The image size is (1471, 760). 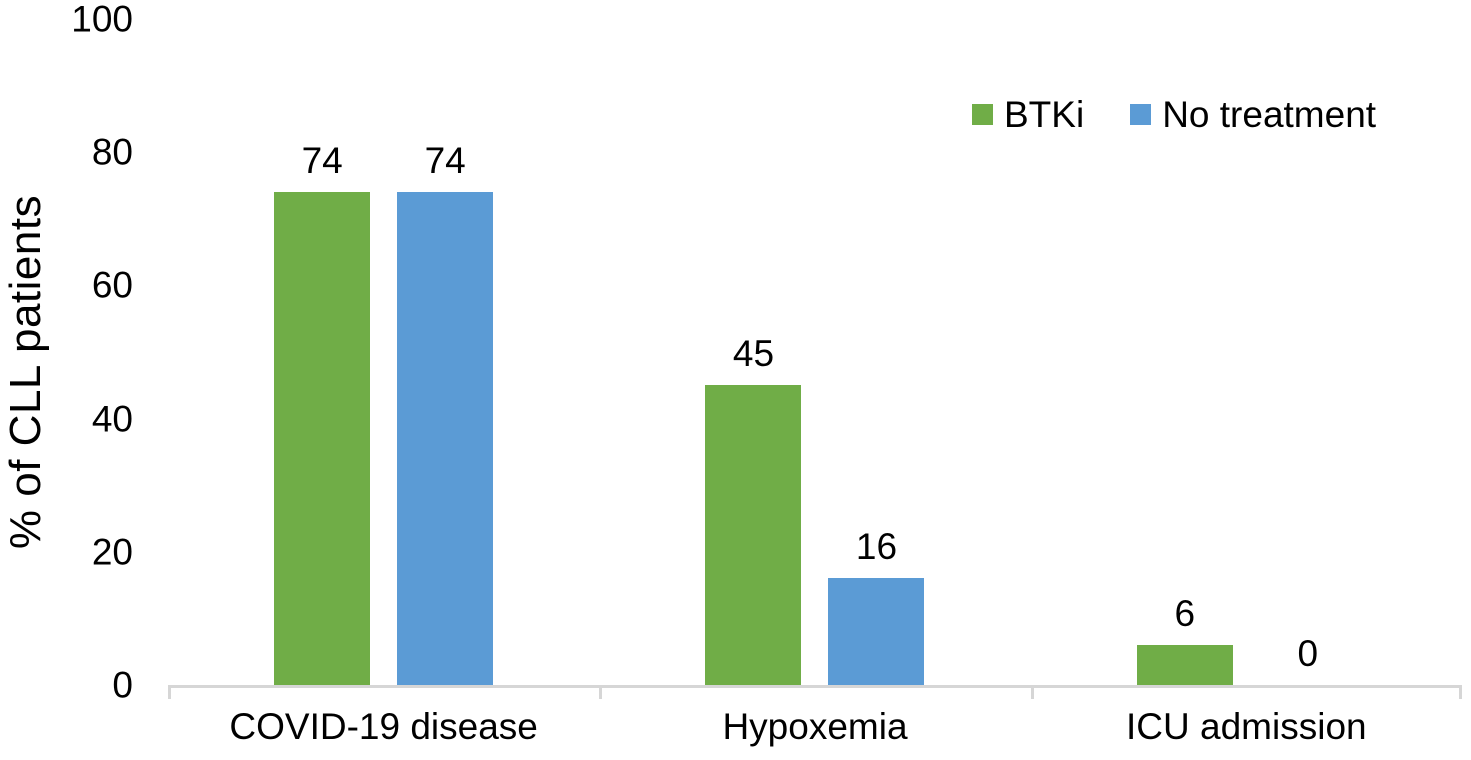 What do you see at coordinates (122, 685) in the screenshot?
I see `y-tick-label: 0` at bounding box center [122, 685].